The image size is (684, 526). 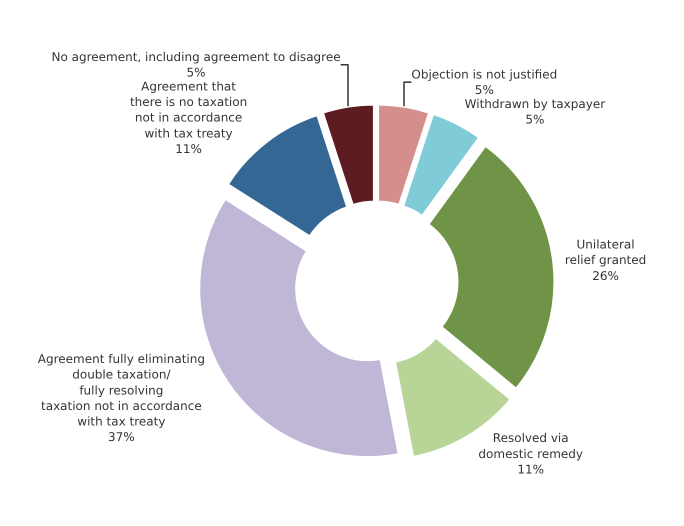 What do you see at coordinates (121, 390) in the screenshot?
I see `slice-label: Agreement fully eliminating double taxation/ fully resolving taxation not in accordance with tax treaty` at bounding box center [121, 390].